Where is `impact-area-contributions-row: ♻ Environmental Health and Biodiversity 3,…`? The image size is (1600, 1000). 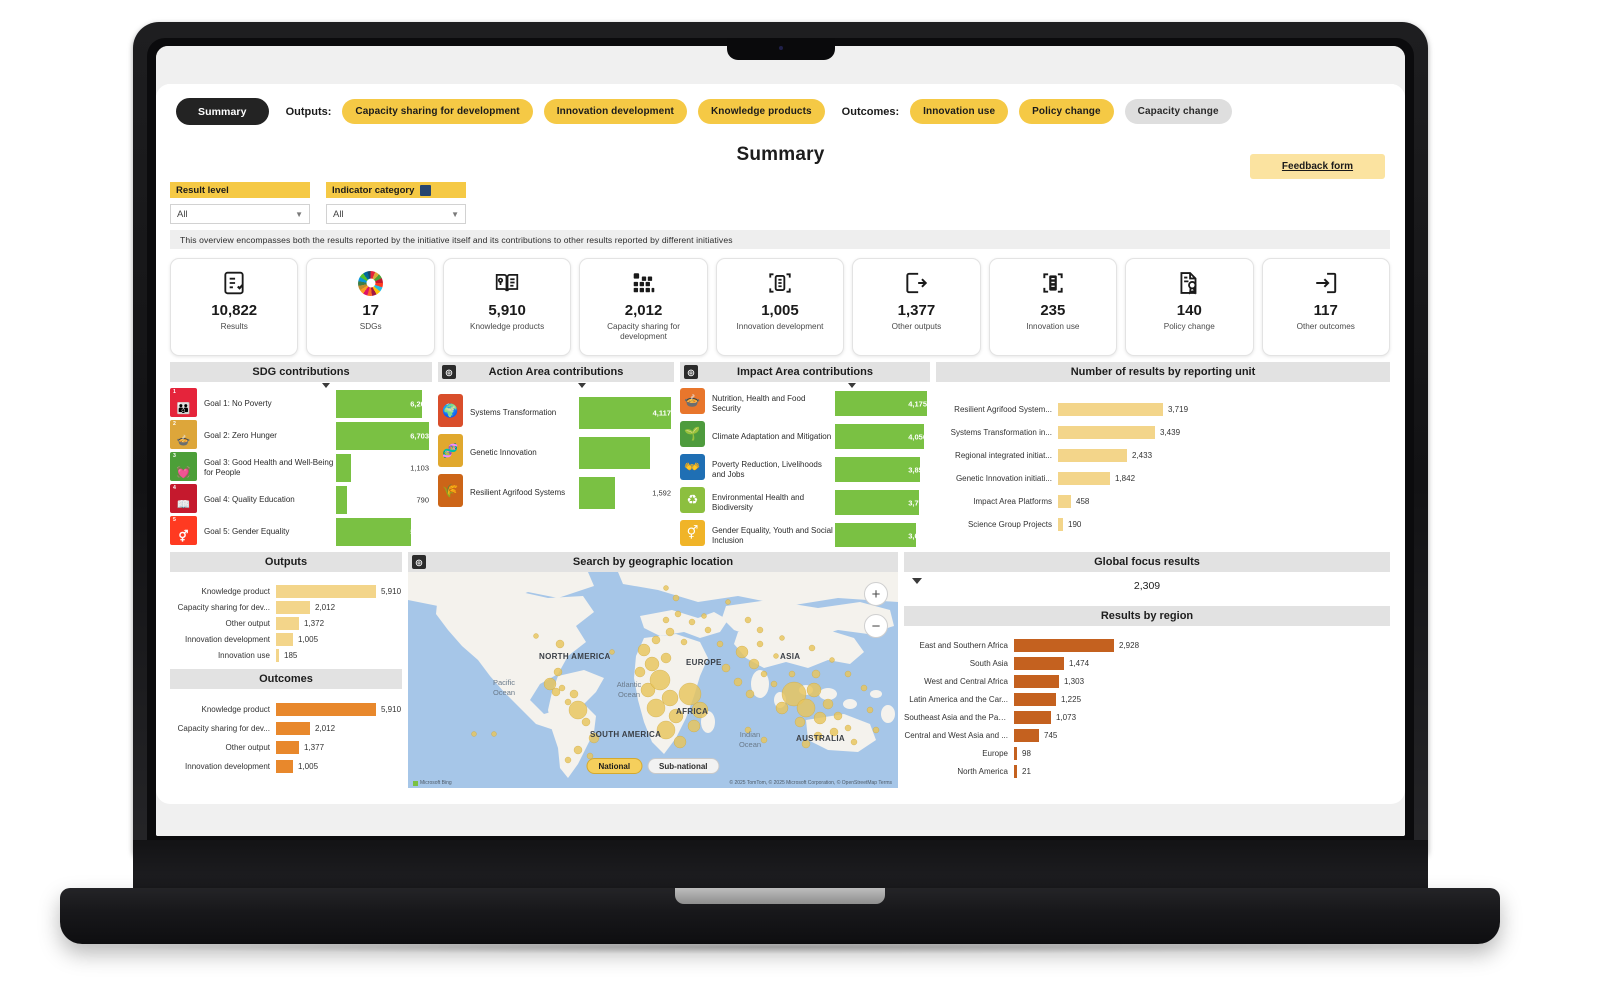 impact-area-contributions-row: ♻ Environmental Health and Biodiversity 3,… is located at coordinates (805, 502).